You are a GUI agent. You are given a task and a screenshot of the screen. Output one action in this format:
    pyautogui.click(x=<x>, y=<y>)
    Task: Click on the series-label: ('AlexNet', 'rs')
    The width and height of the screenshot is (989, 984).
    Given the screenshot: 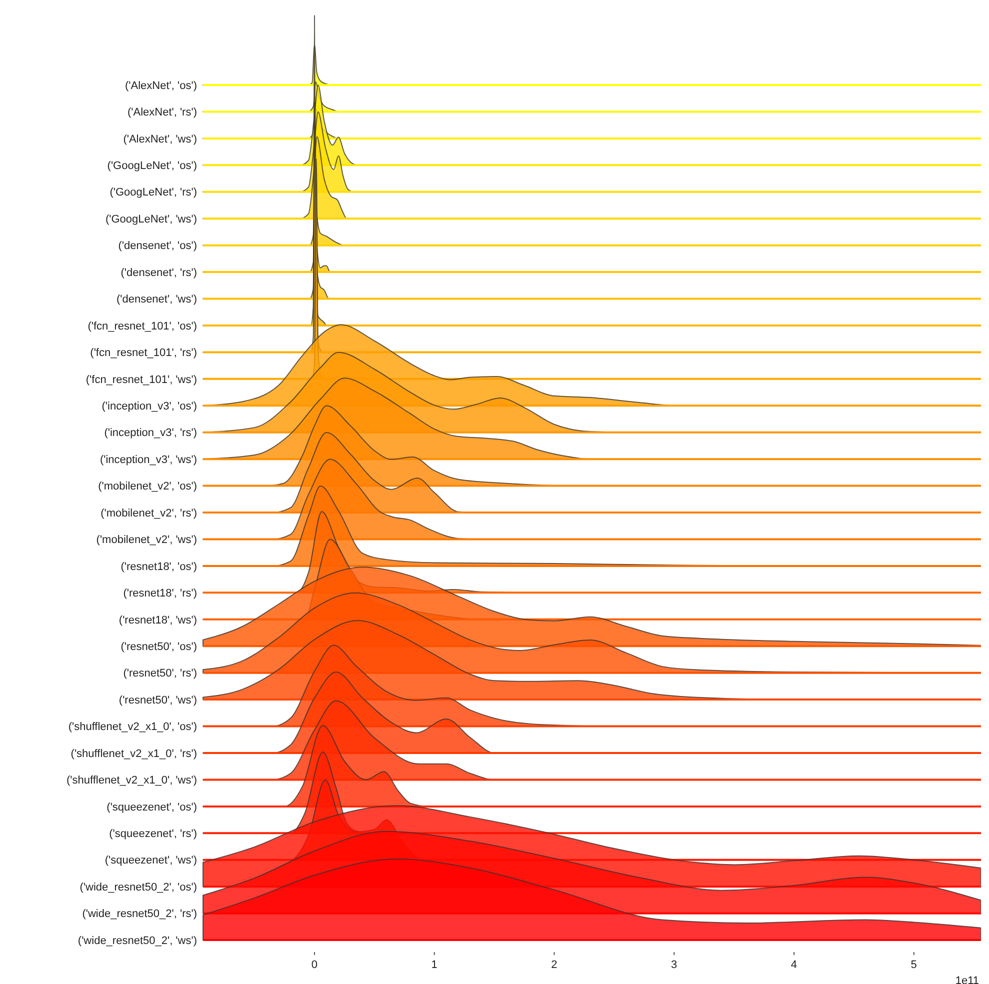 What is the action you would take?
    pyautogui.click(x=162, y=112)
    